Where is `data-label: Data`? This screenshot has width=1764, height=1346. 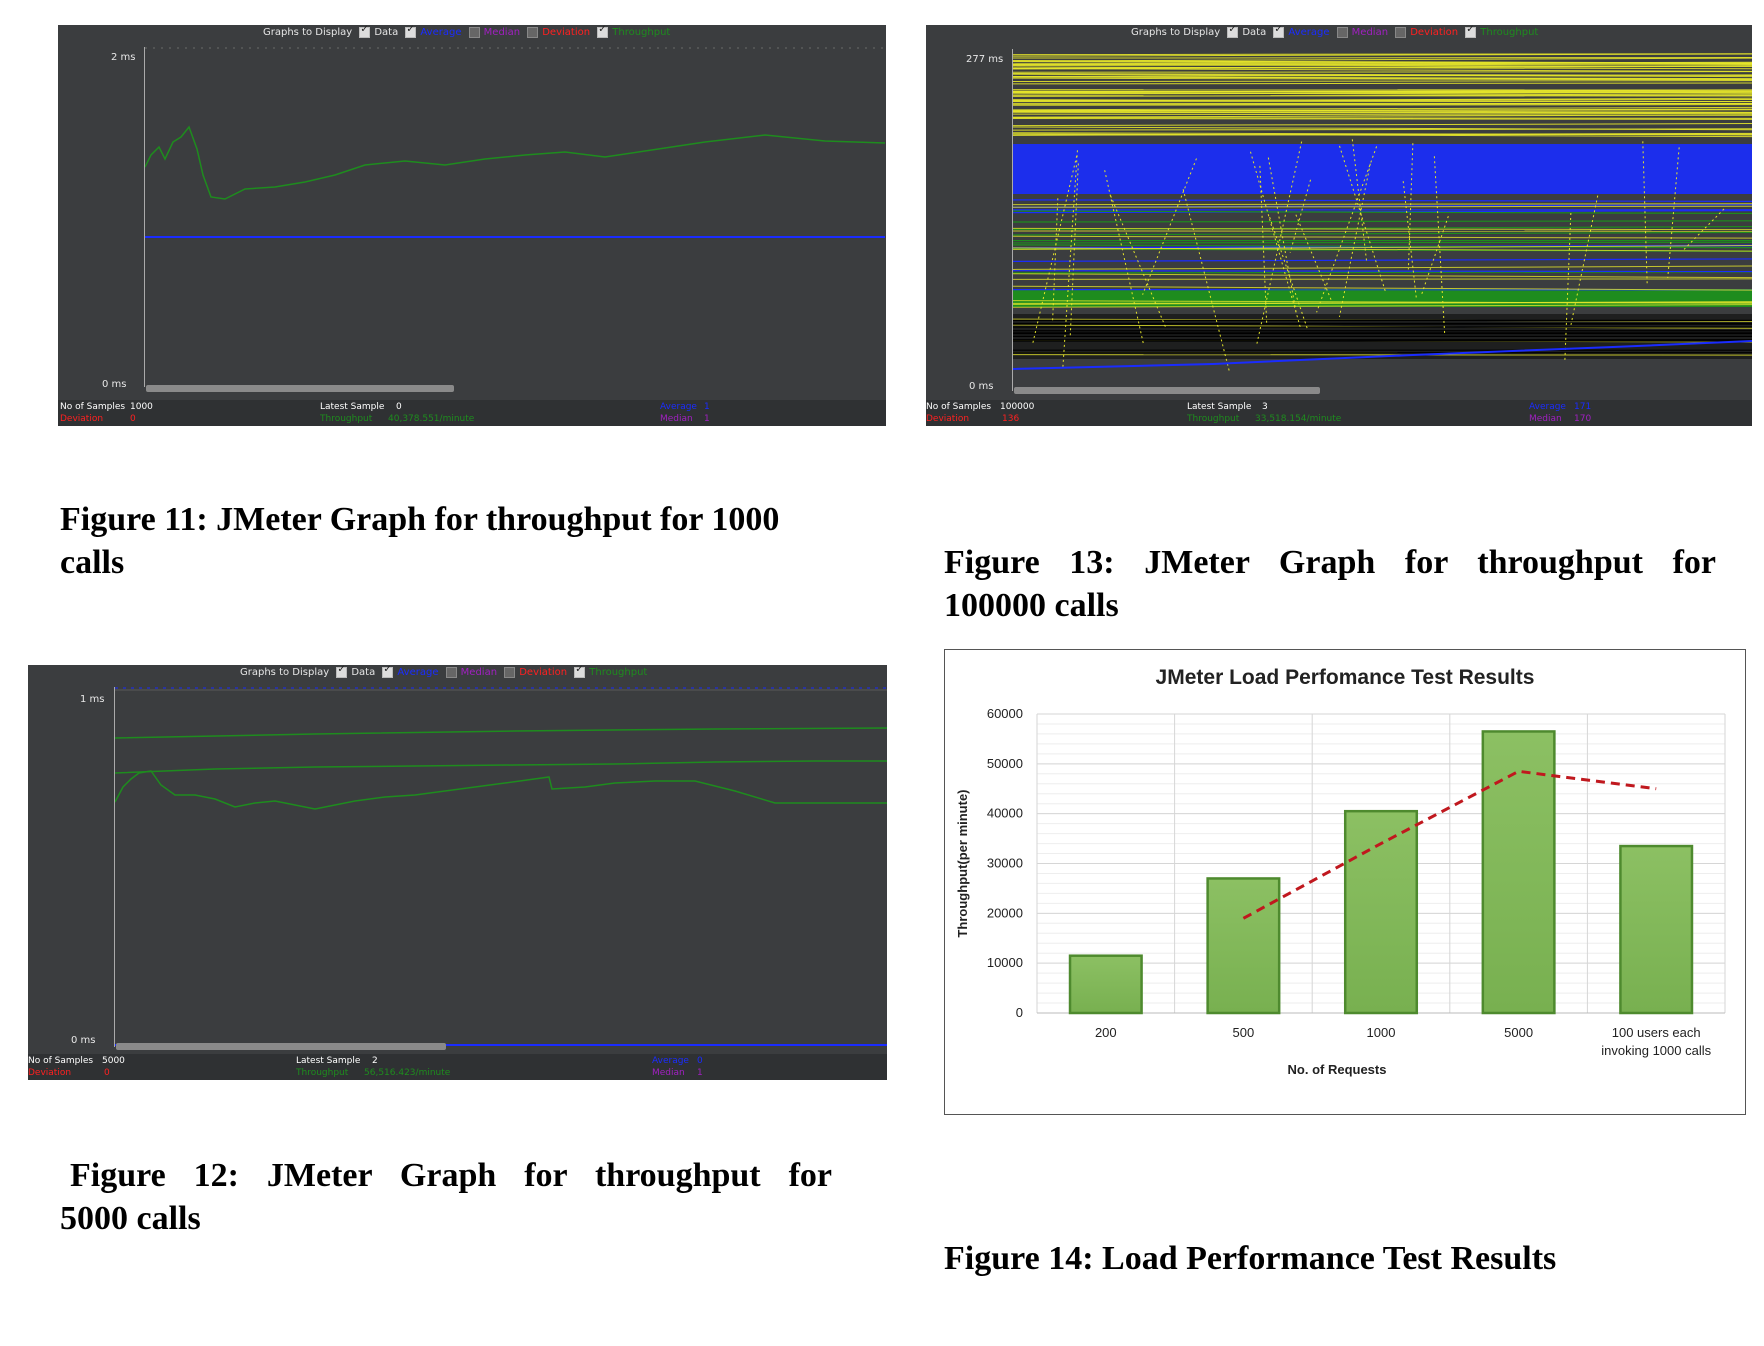
data-label: Data is located at coordinates (1254, 32).